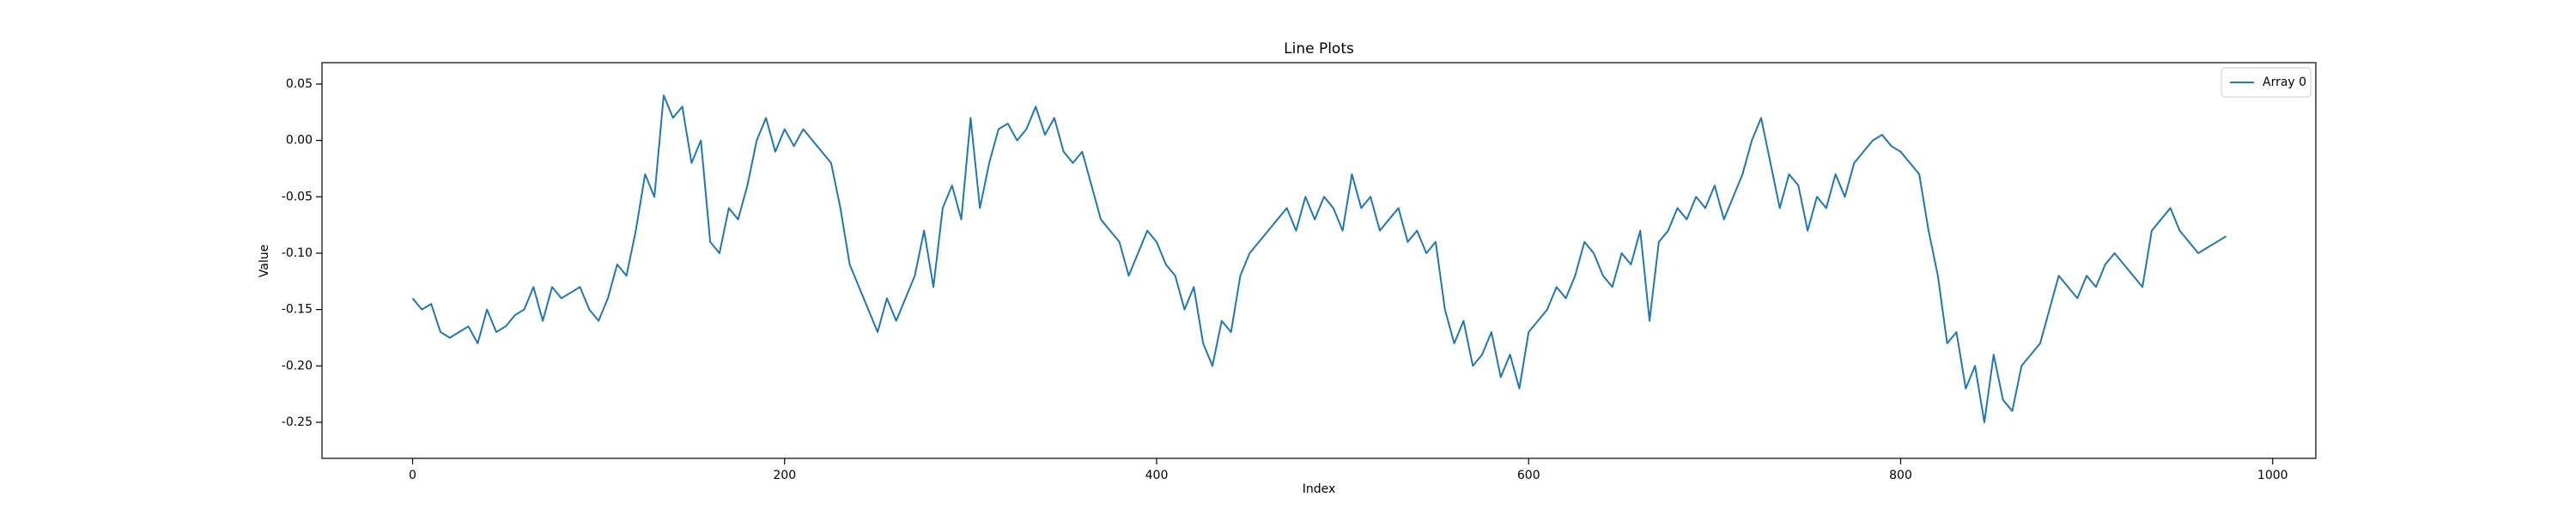  What do you see at coordinates (297, 366) in the screenshot?
I see `y-tick-label: -0.20` at bounding box center [297, 366].